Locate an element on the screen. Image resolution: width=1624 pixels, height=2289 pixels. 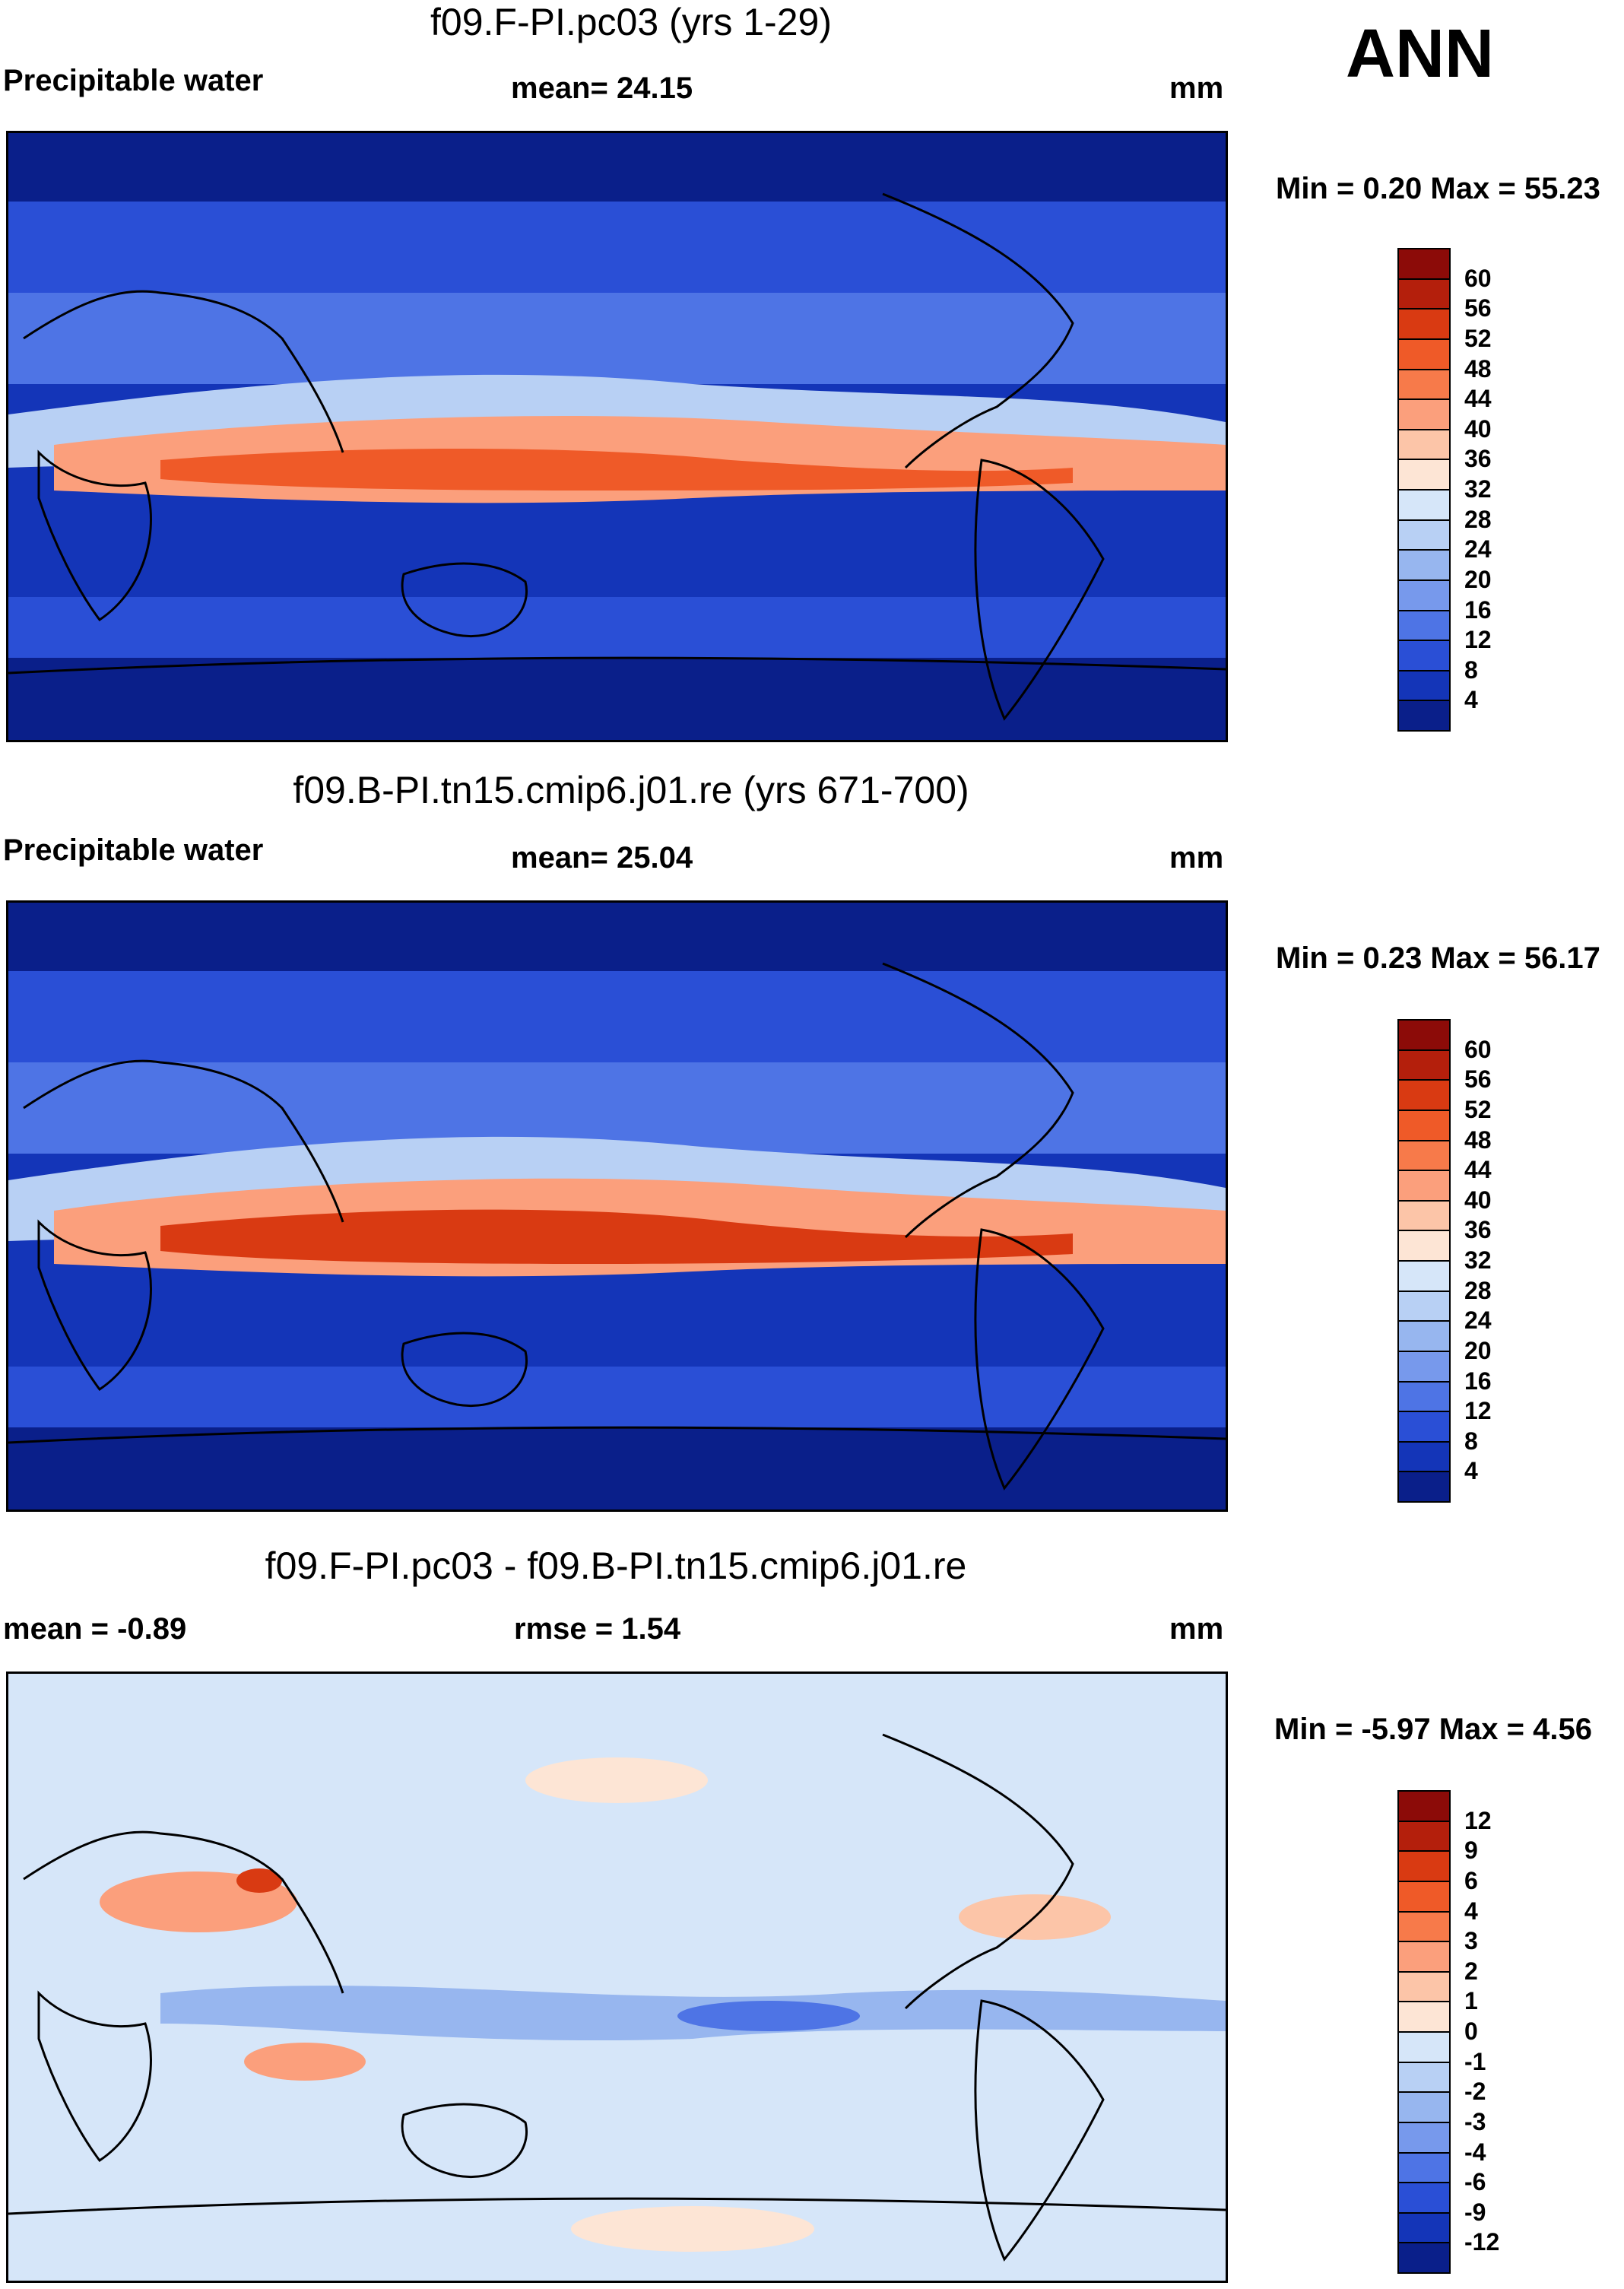
panel1-mean-label: mean= 24.15 is located at coordinates (602, 88).